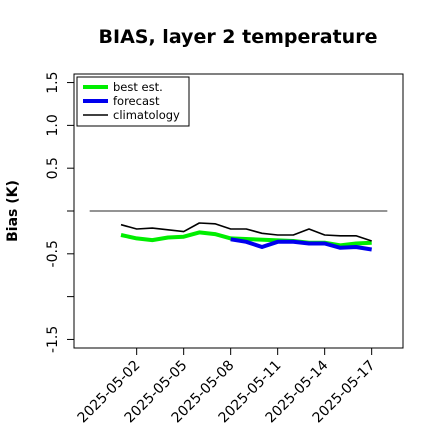 The image size is (440, 440). Describe the element at coordinates (53, 125) in the screenshot. I see `y-tick-label: 1.0` at that location.